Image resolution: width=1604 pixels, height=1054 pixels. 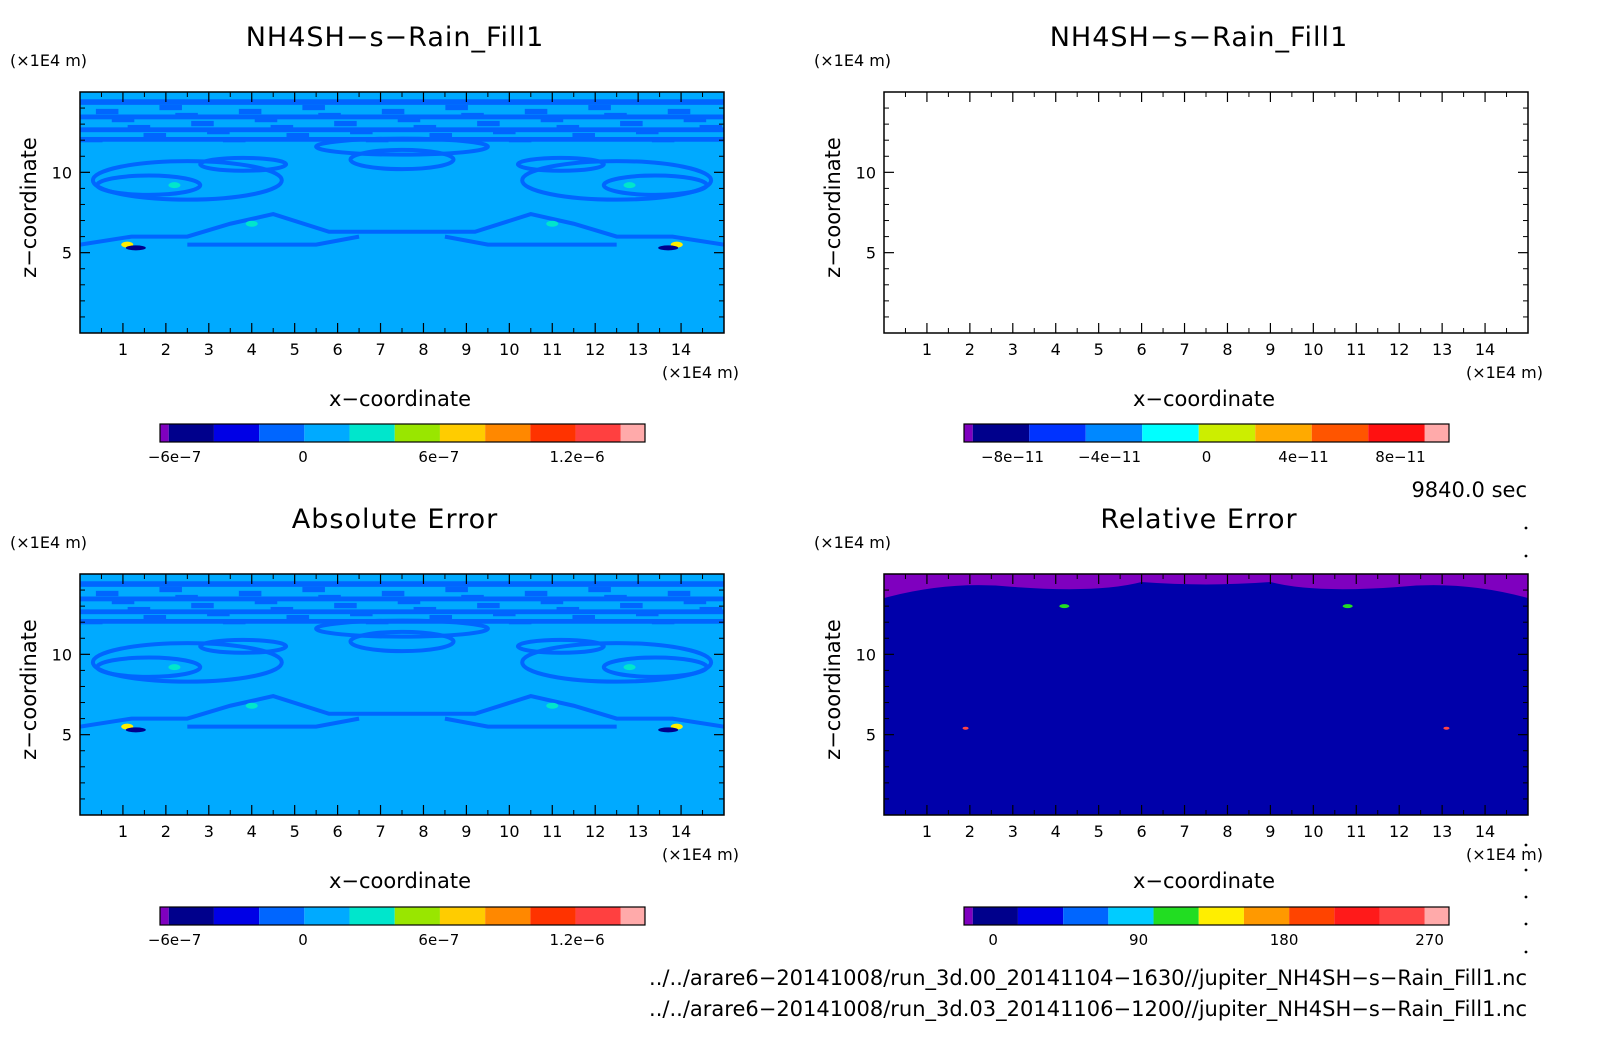 I want to click on colorbar: −6e−7 0 6e−7 1.2e−6, so click(x=397, y=444).